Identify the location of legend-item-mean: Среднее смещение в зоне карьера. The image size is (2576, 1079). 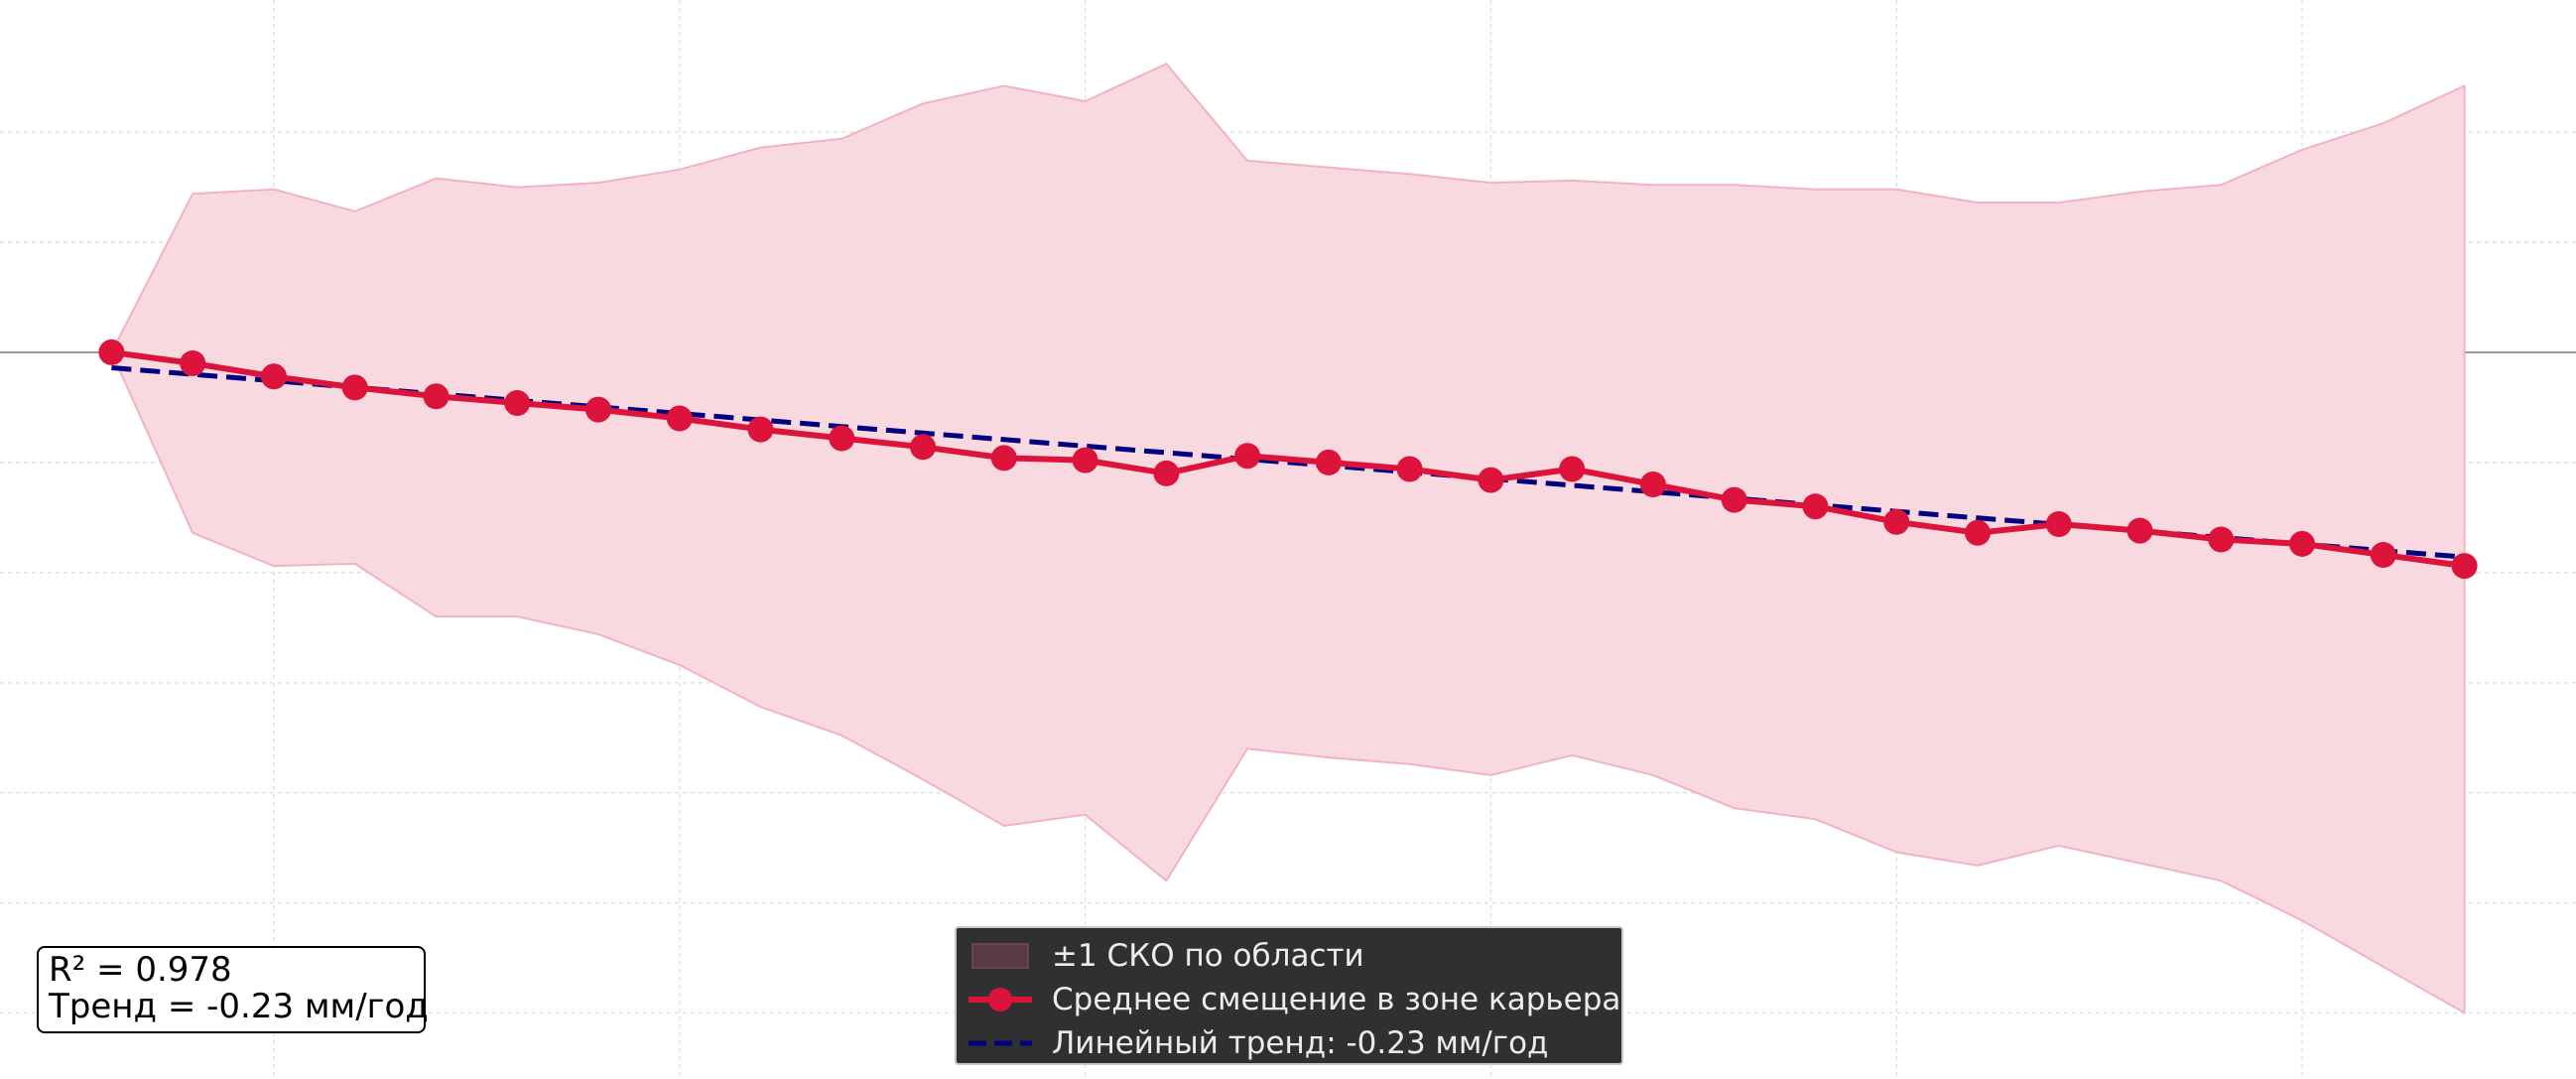
(1289, 999).